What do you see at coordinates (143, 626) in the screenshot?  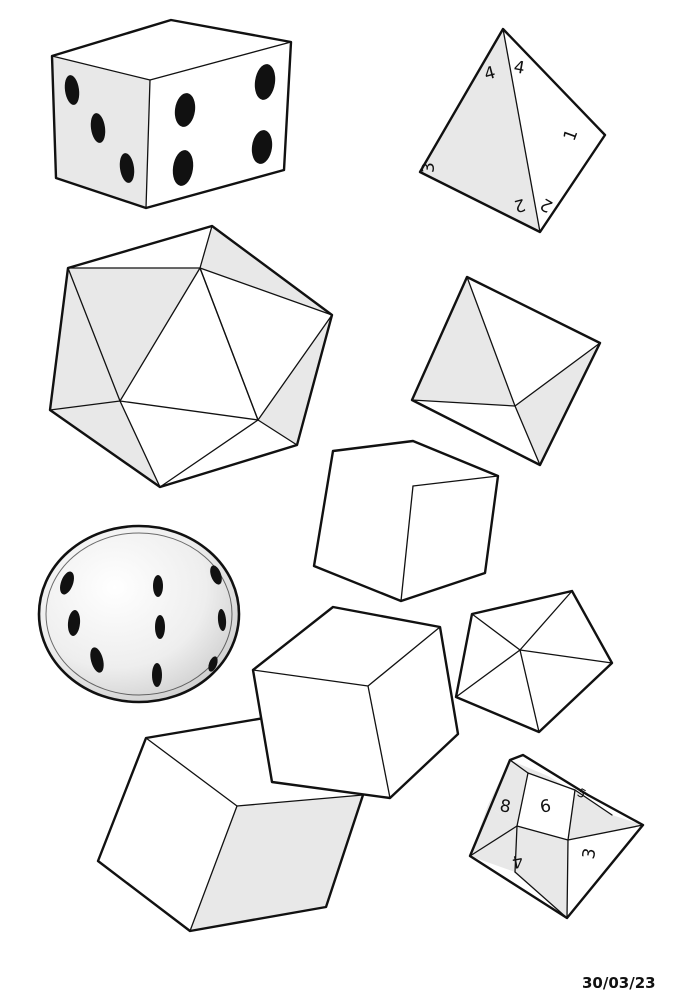 I see `sphere-pips` at bounding box center [143, 626].